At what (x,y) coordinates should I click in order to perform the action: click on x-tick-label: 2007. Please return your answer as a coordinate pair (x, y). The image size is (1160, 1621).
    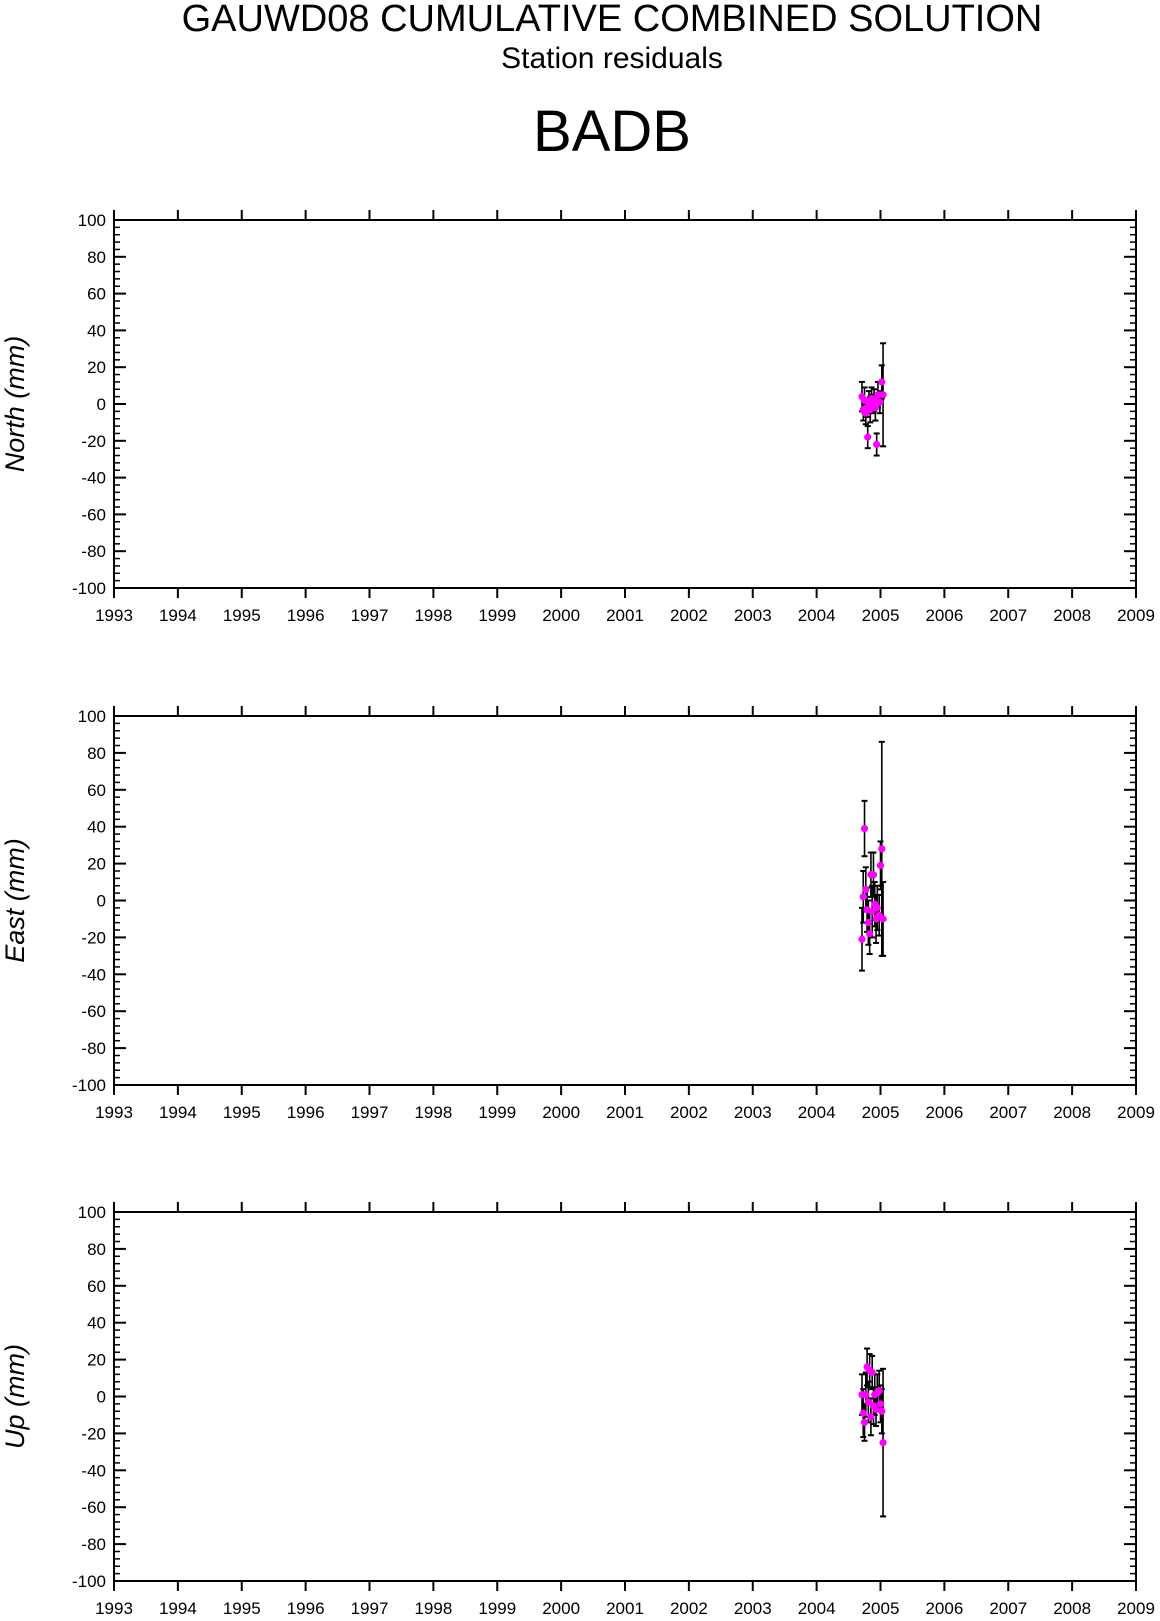
    Looking at the image, I should click on (1008, 1112).